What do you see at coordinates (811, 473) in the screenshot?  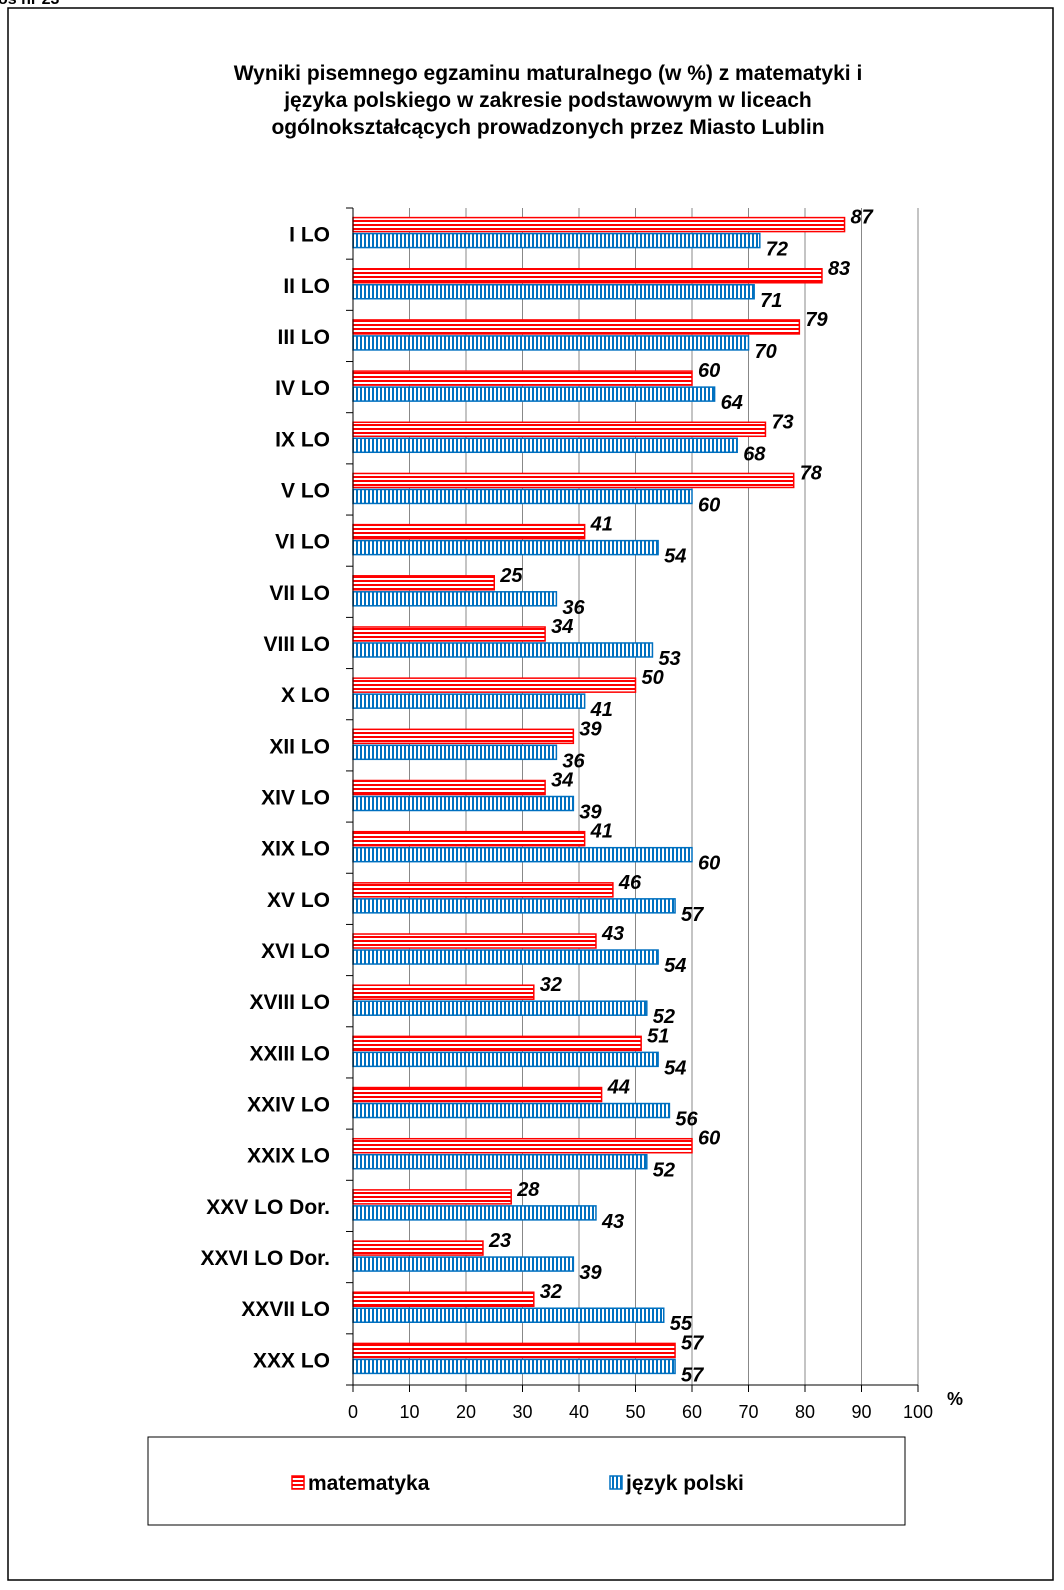 I see `data-label: 78` at bounding box center [811, 473].